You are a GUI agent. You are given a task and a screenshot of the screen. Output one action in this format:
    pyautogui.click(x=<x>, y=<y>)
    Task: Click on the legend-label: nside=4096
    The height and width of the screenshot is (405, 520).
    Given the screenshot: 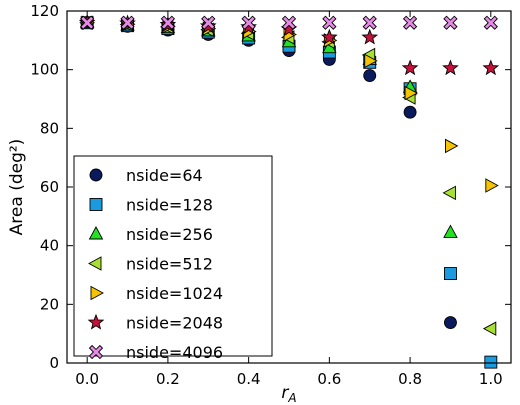 What is the action you would take?
    pyautogui.click(x=174, y=352)
    